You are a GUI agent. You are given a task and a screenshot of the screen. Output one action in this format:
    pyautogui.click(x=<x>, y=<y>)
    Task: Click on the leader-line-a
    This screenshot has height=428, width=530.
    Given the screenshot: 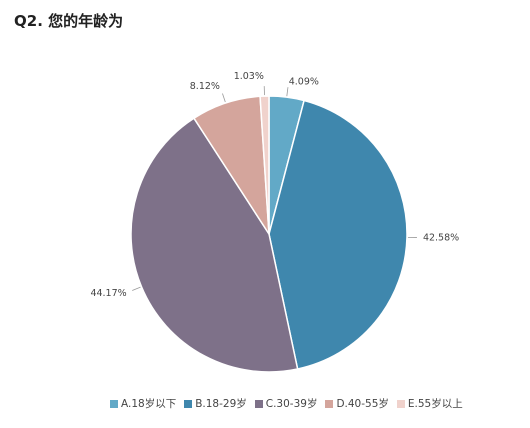 What is the action you would take?
    pyautogui.click(x=287, y=92)
    